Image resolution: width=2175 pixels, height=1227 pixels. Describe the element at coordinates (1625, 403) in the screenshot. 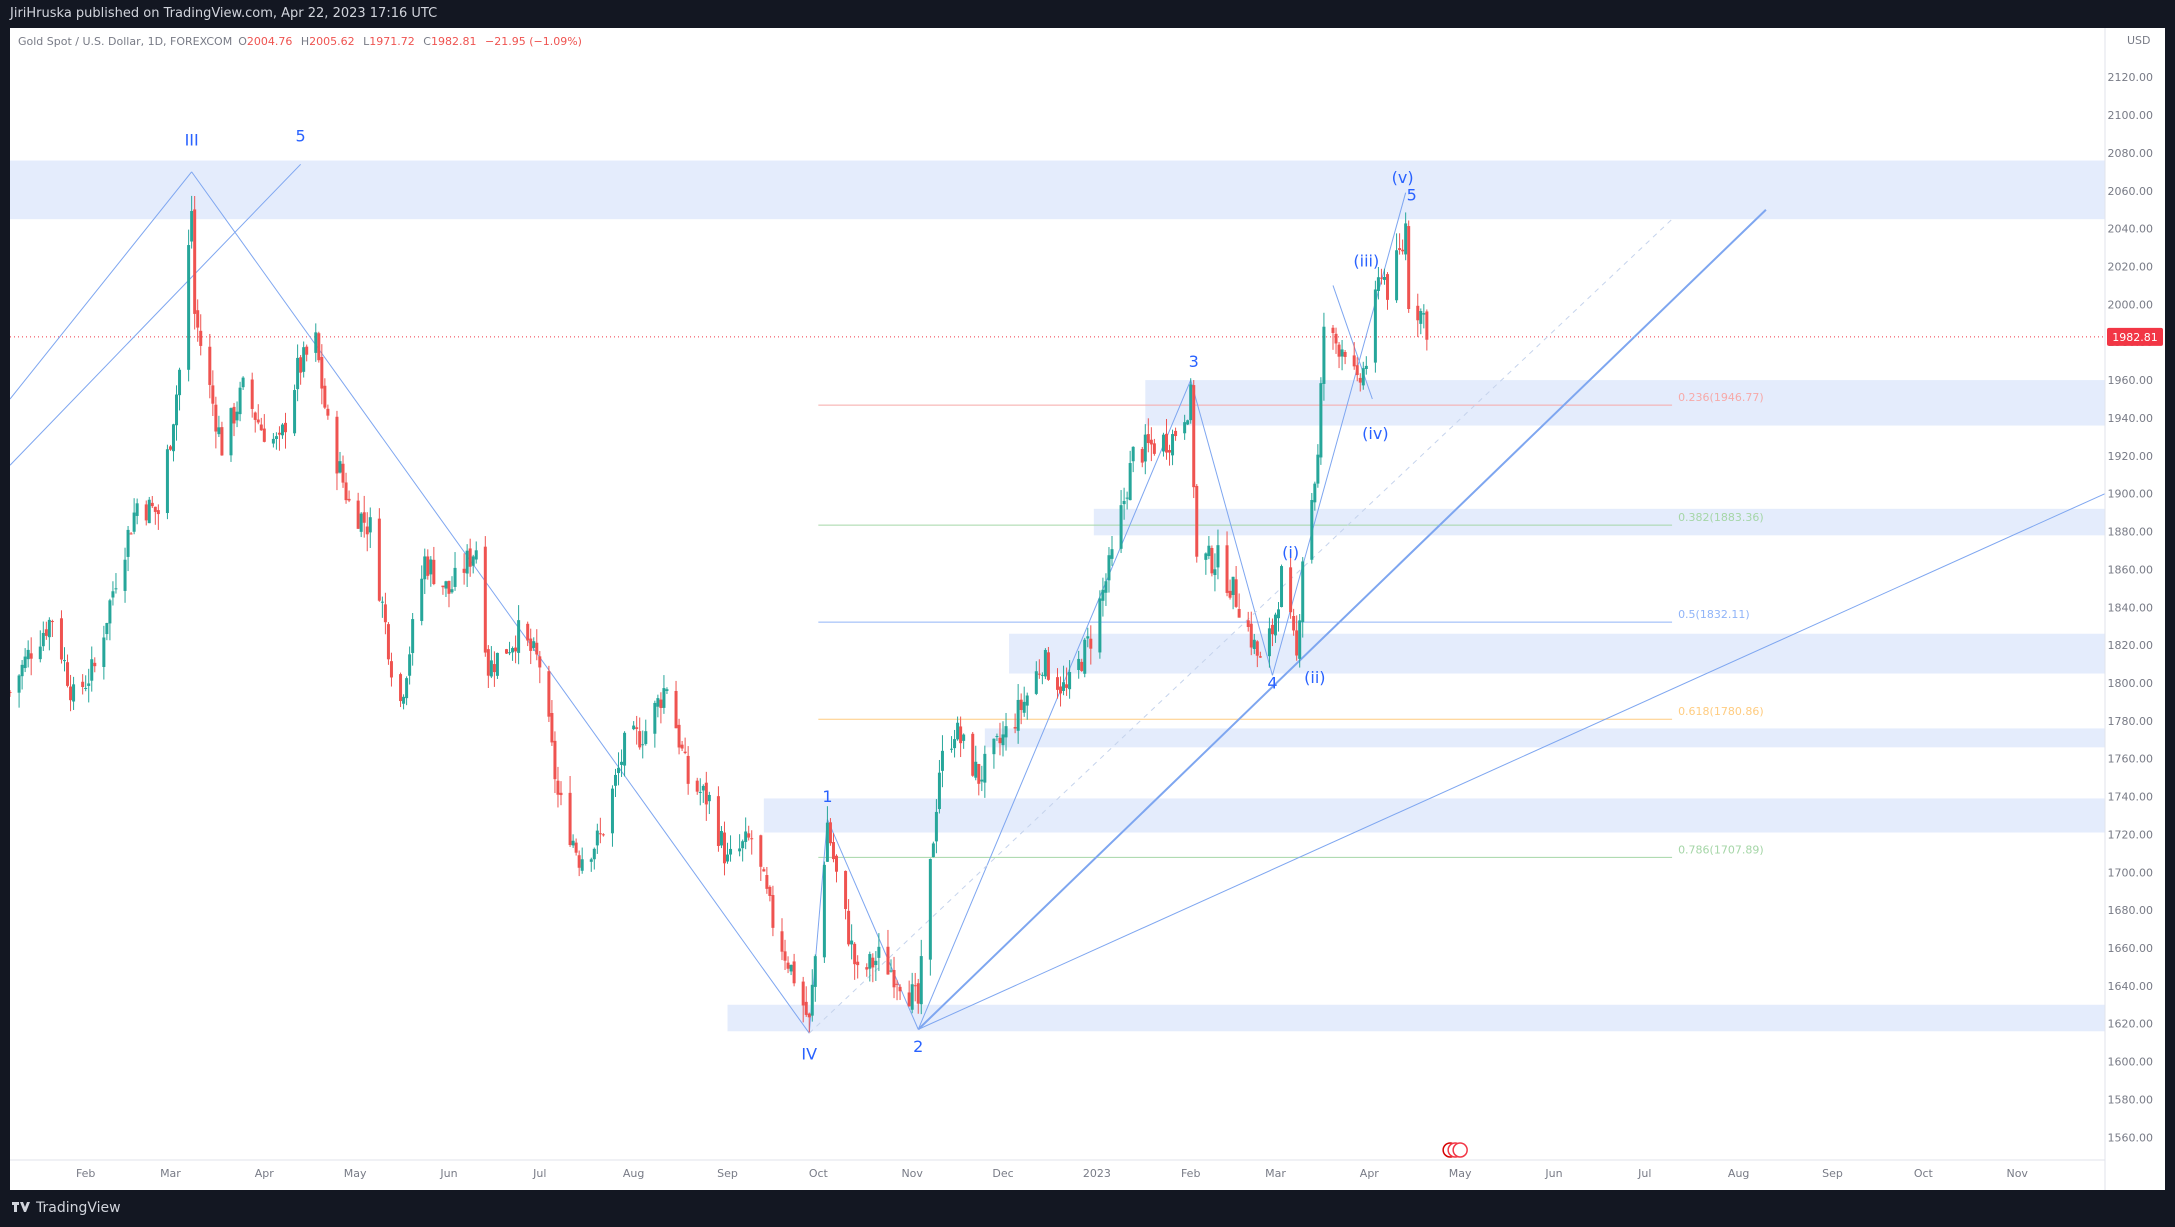

I see `price-zone` at that location.